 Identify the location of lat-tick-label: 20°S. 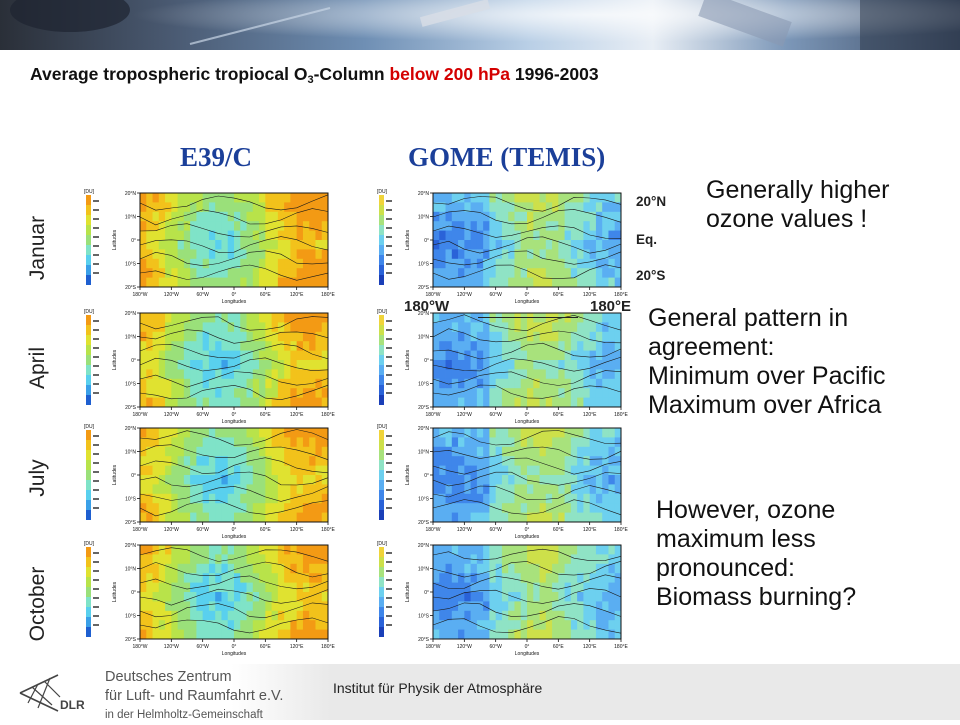
(131, 408).